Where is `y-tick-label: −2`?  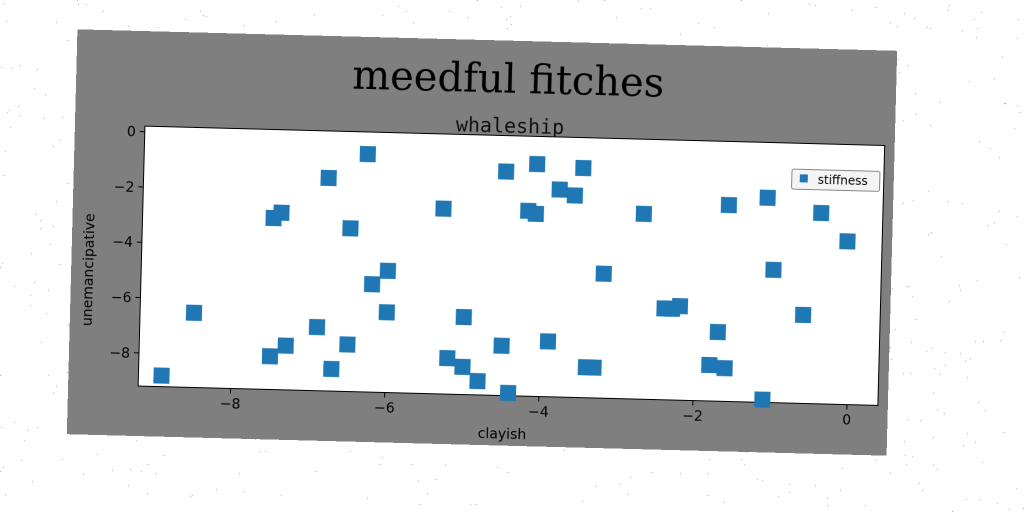
y-tick-label: −2 is located at coordinates (123, 187).